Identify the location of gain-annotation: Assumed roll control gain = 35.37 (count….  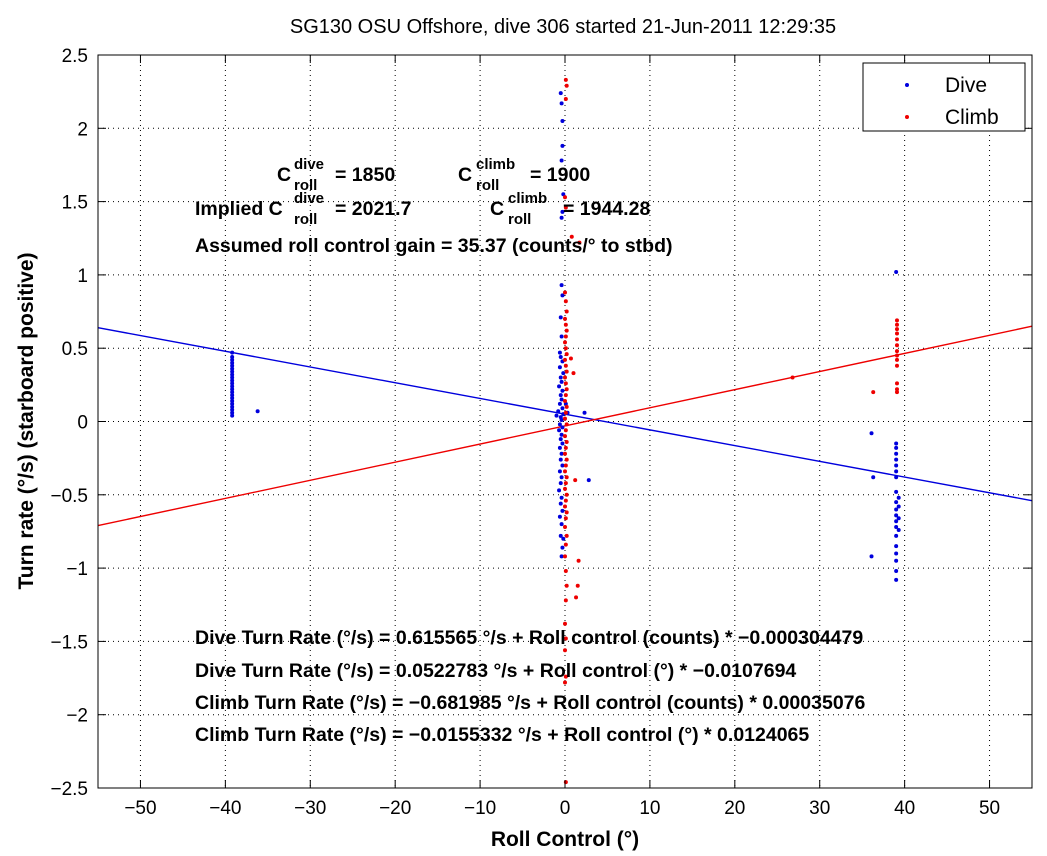
(434, 246).